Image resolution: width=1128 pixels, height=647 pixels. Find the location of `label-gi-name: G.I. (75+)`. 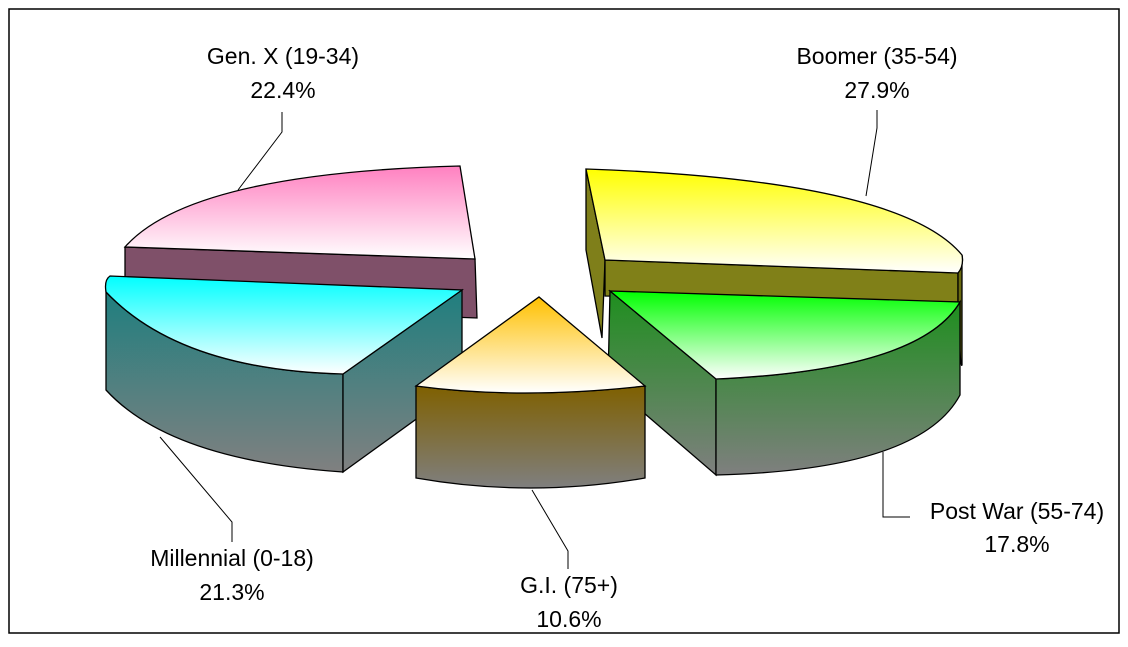

label-gi-name: G.I. (75+) is located at coordinates (569, 585).